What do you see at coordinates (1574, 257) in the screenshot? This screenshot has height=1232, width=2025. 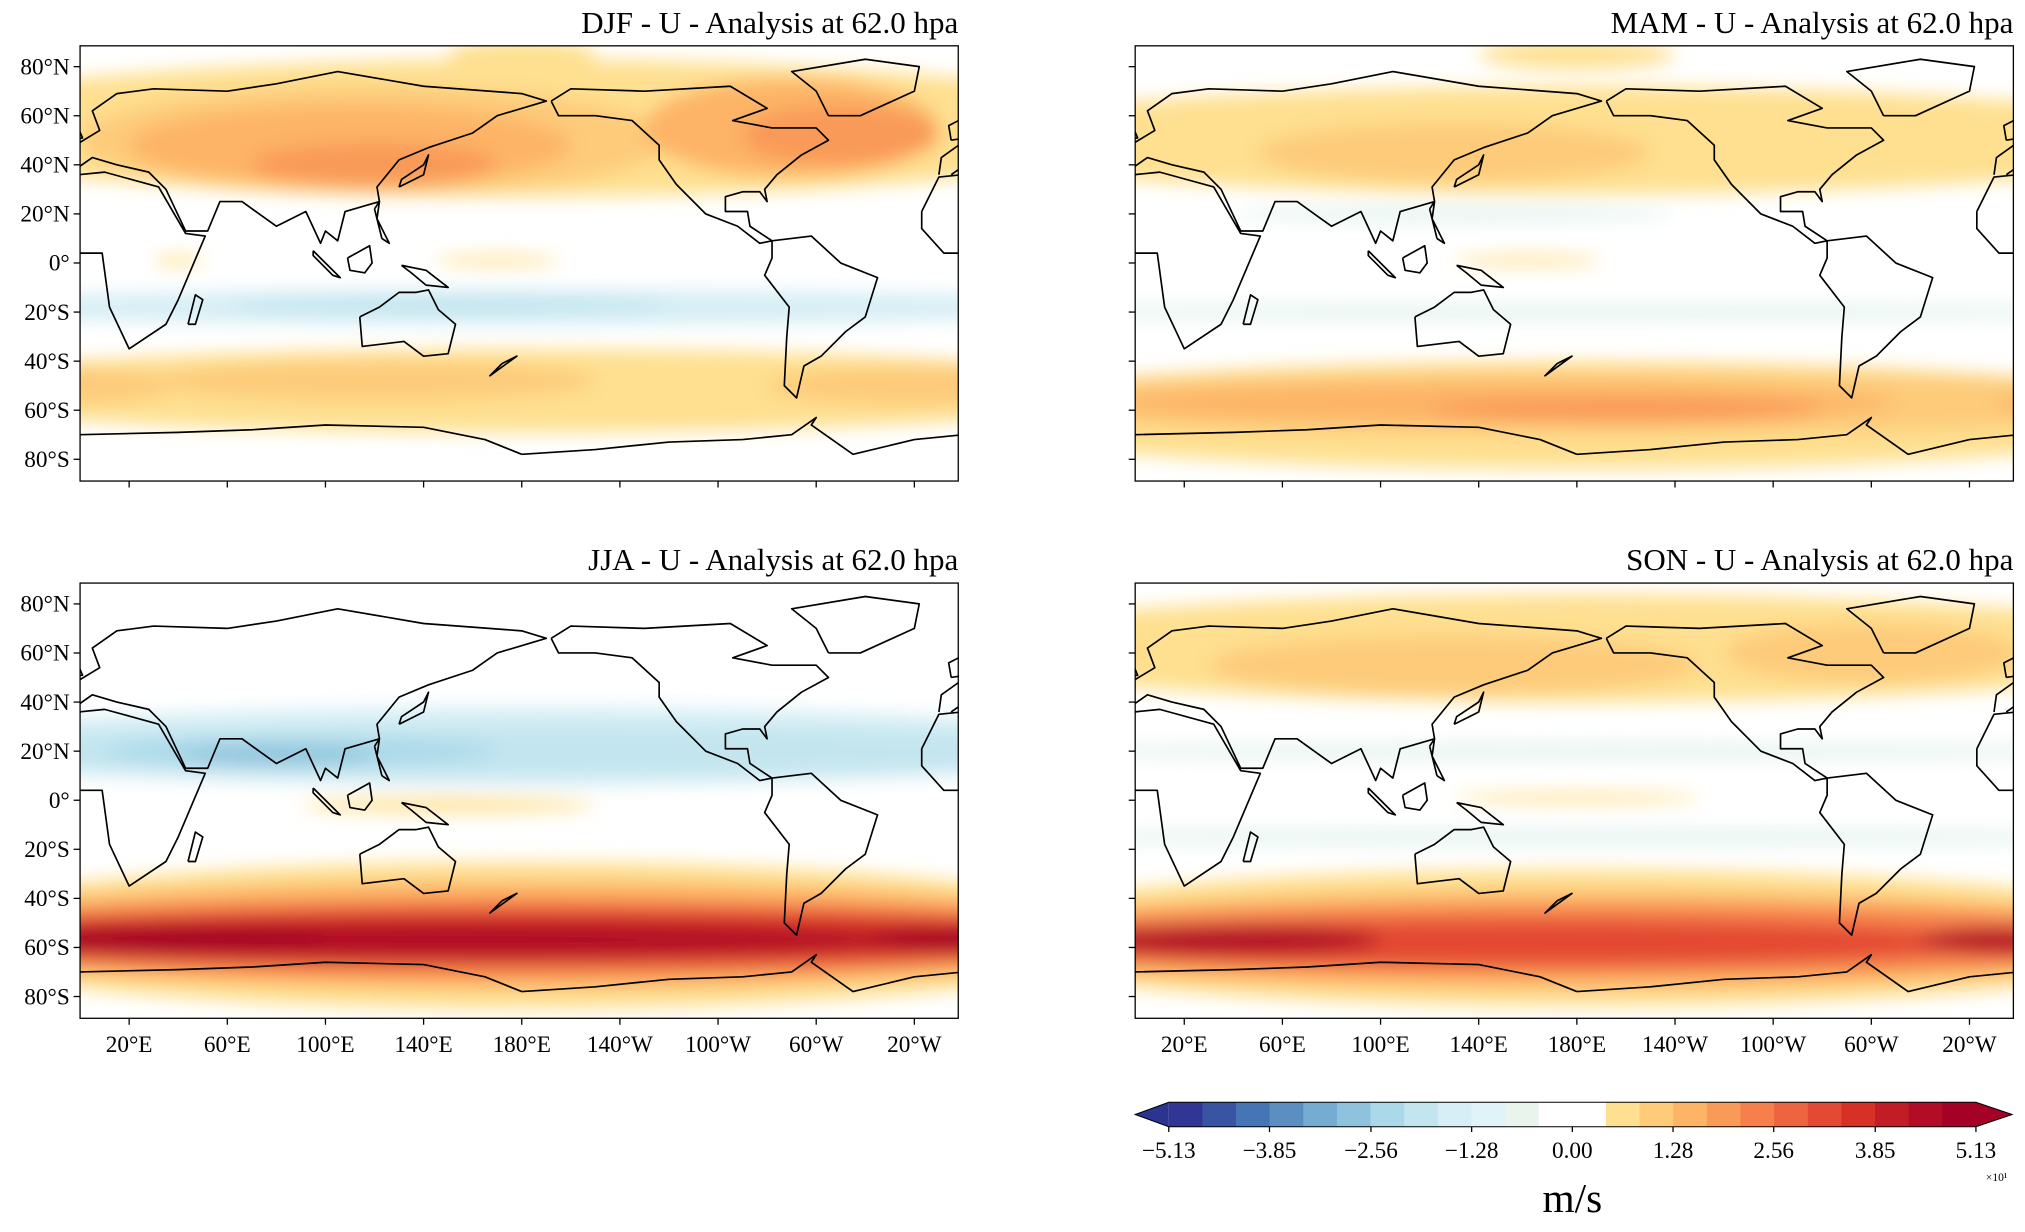 I see `wind-field` at bounding box center [1574, 257].